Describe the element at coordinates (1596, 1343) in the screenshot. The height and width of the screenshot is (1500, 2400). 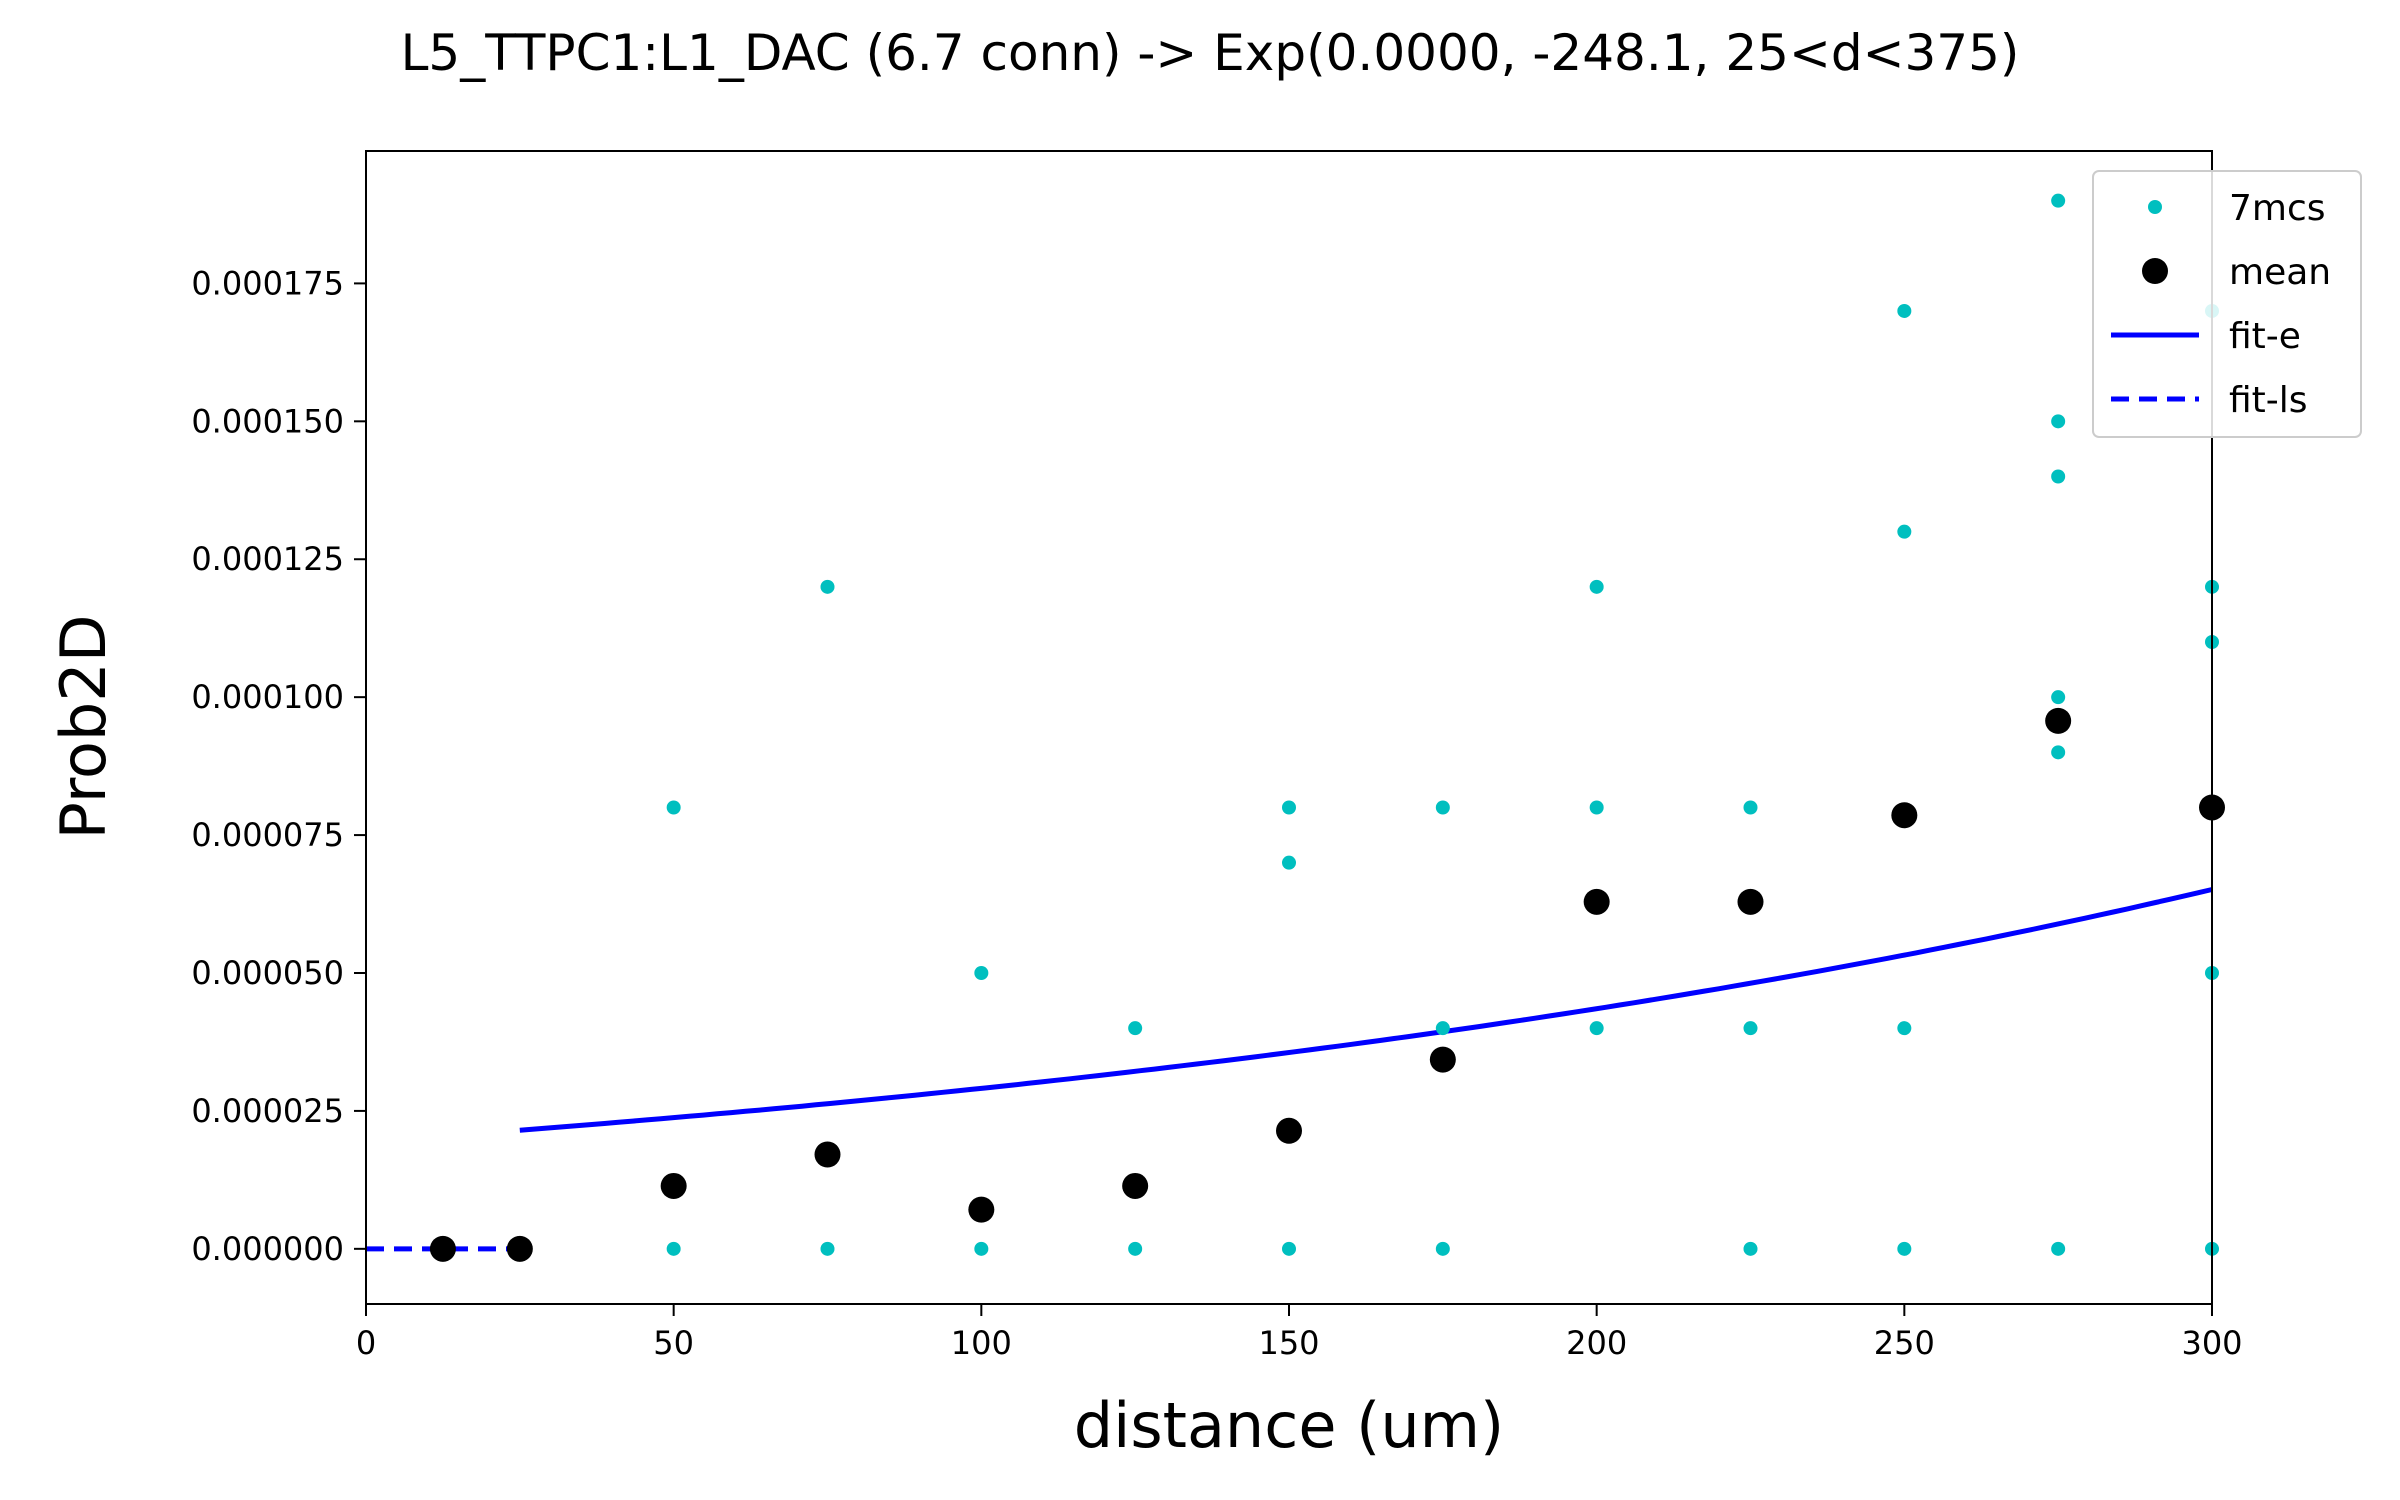
I see `x-tick-label: 200` at that location.